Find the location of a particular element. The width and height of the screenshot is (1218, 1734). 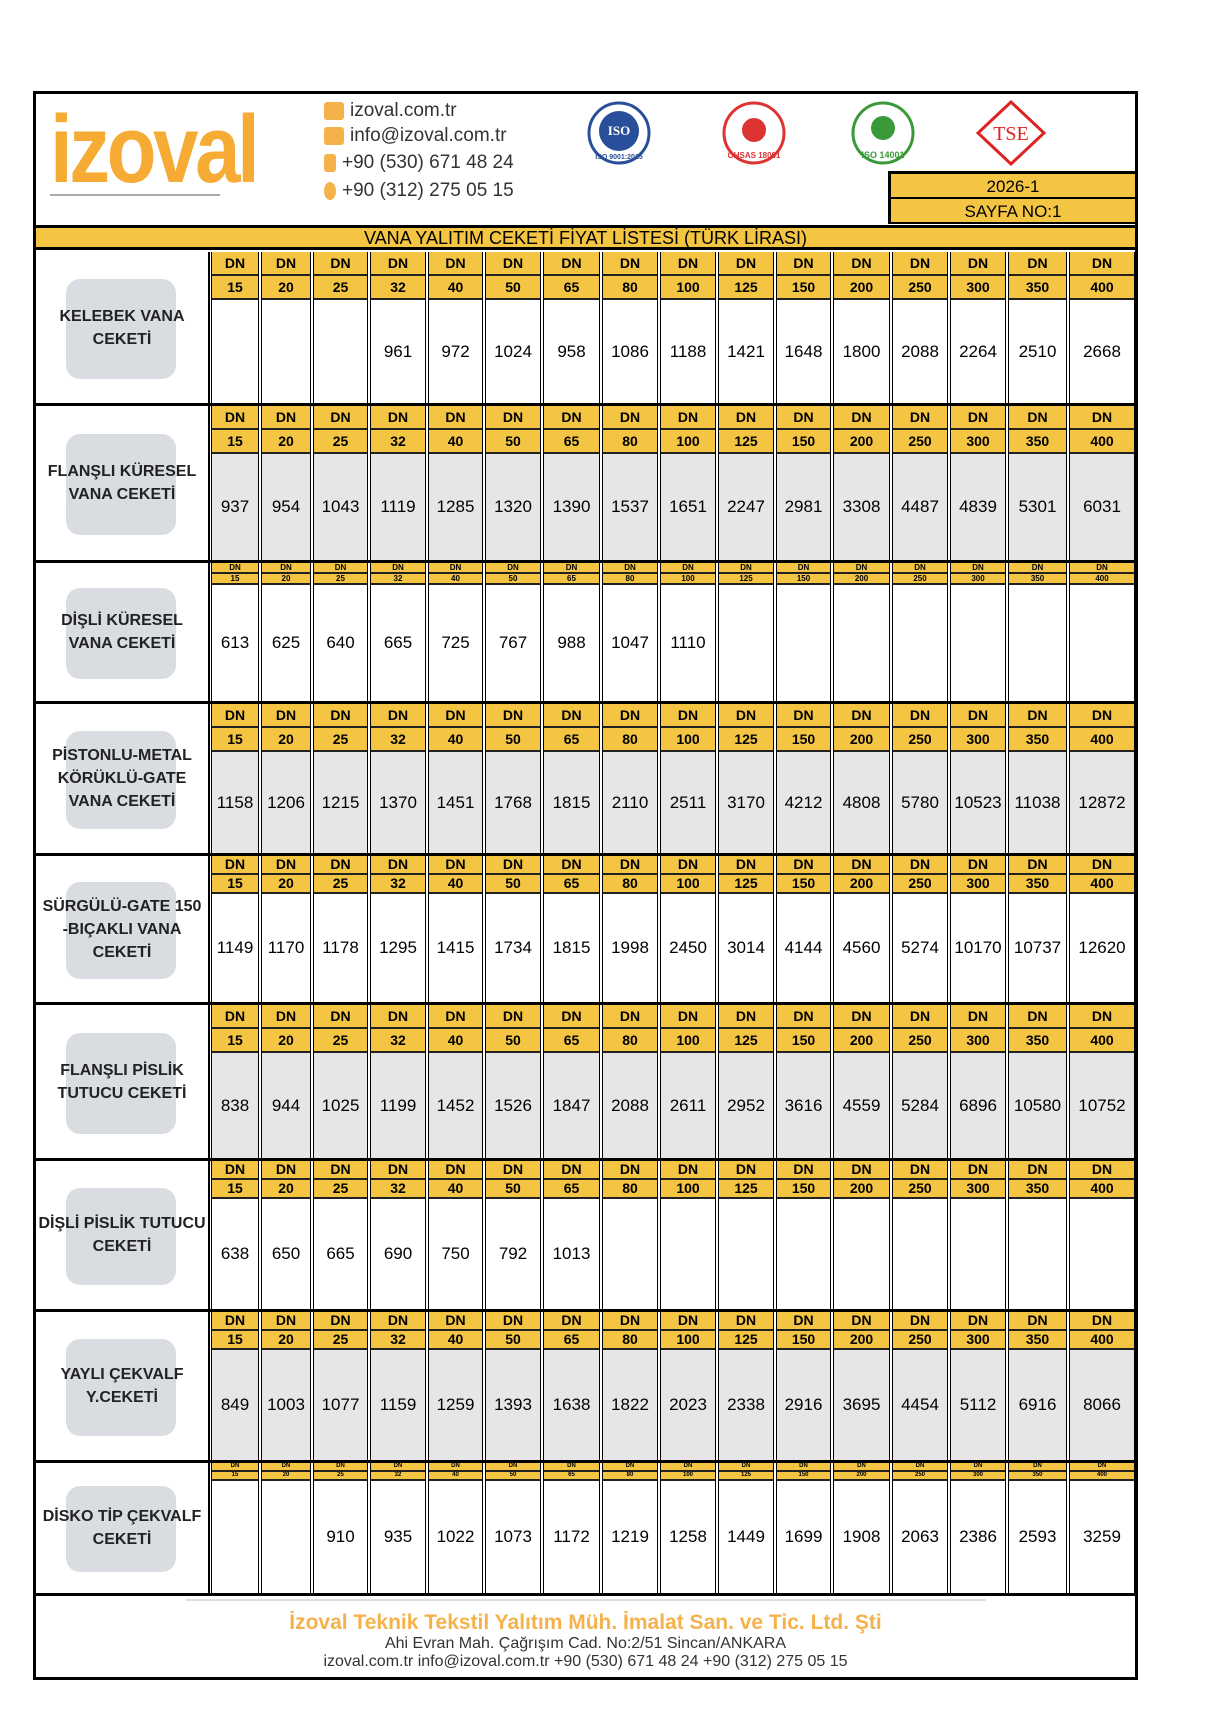

price-cell: 10737 is located at coordinates (1037, 948).